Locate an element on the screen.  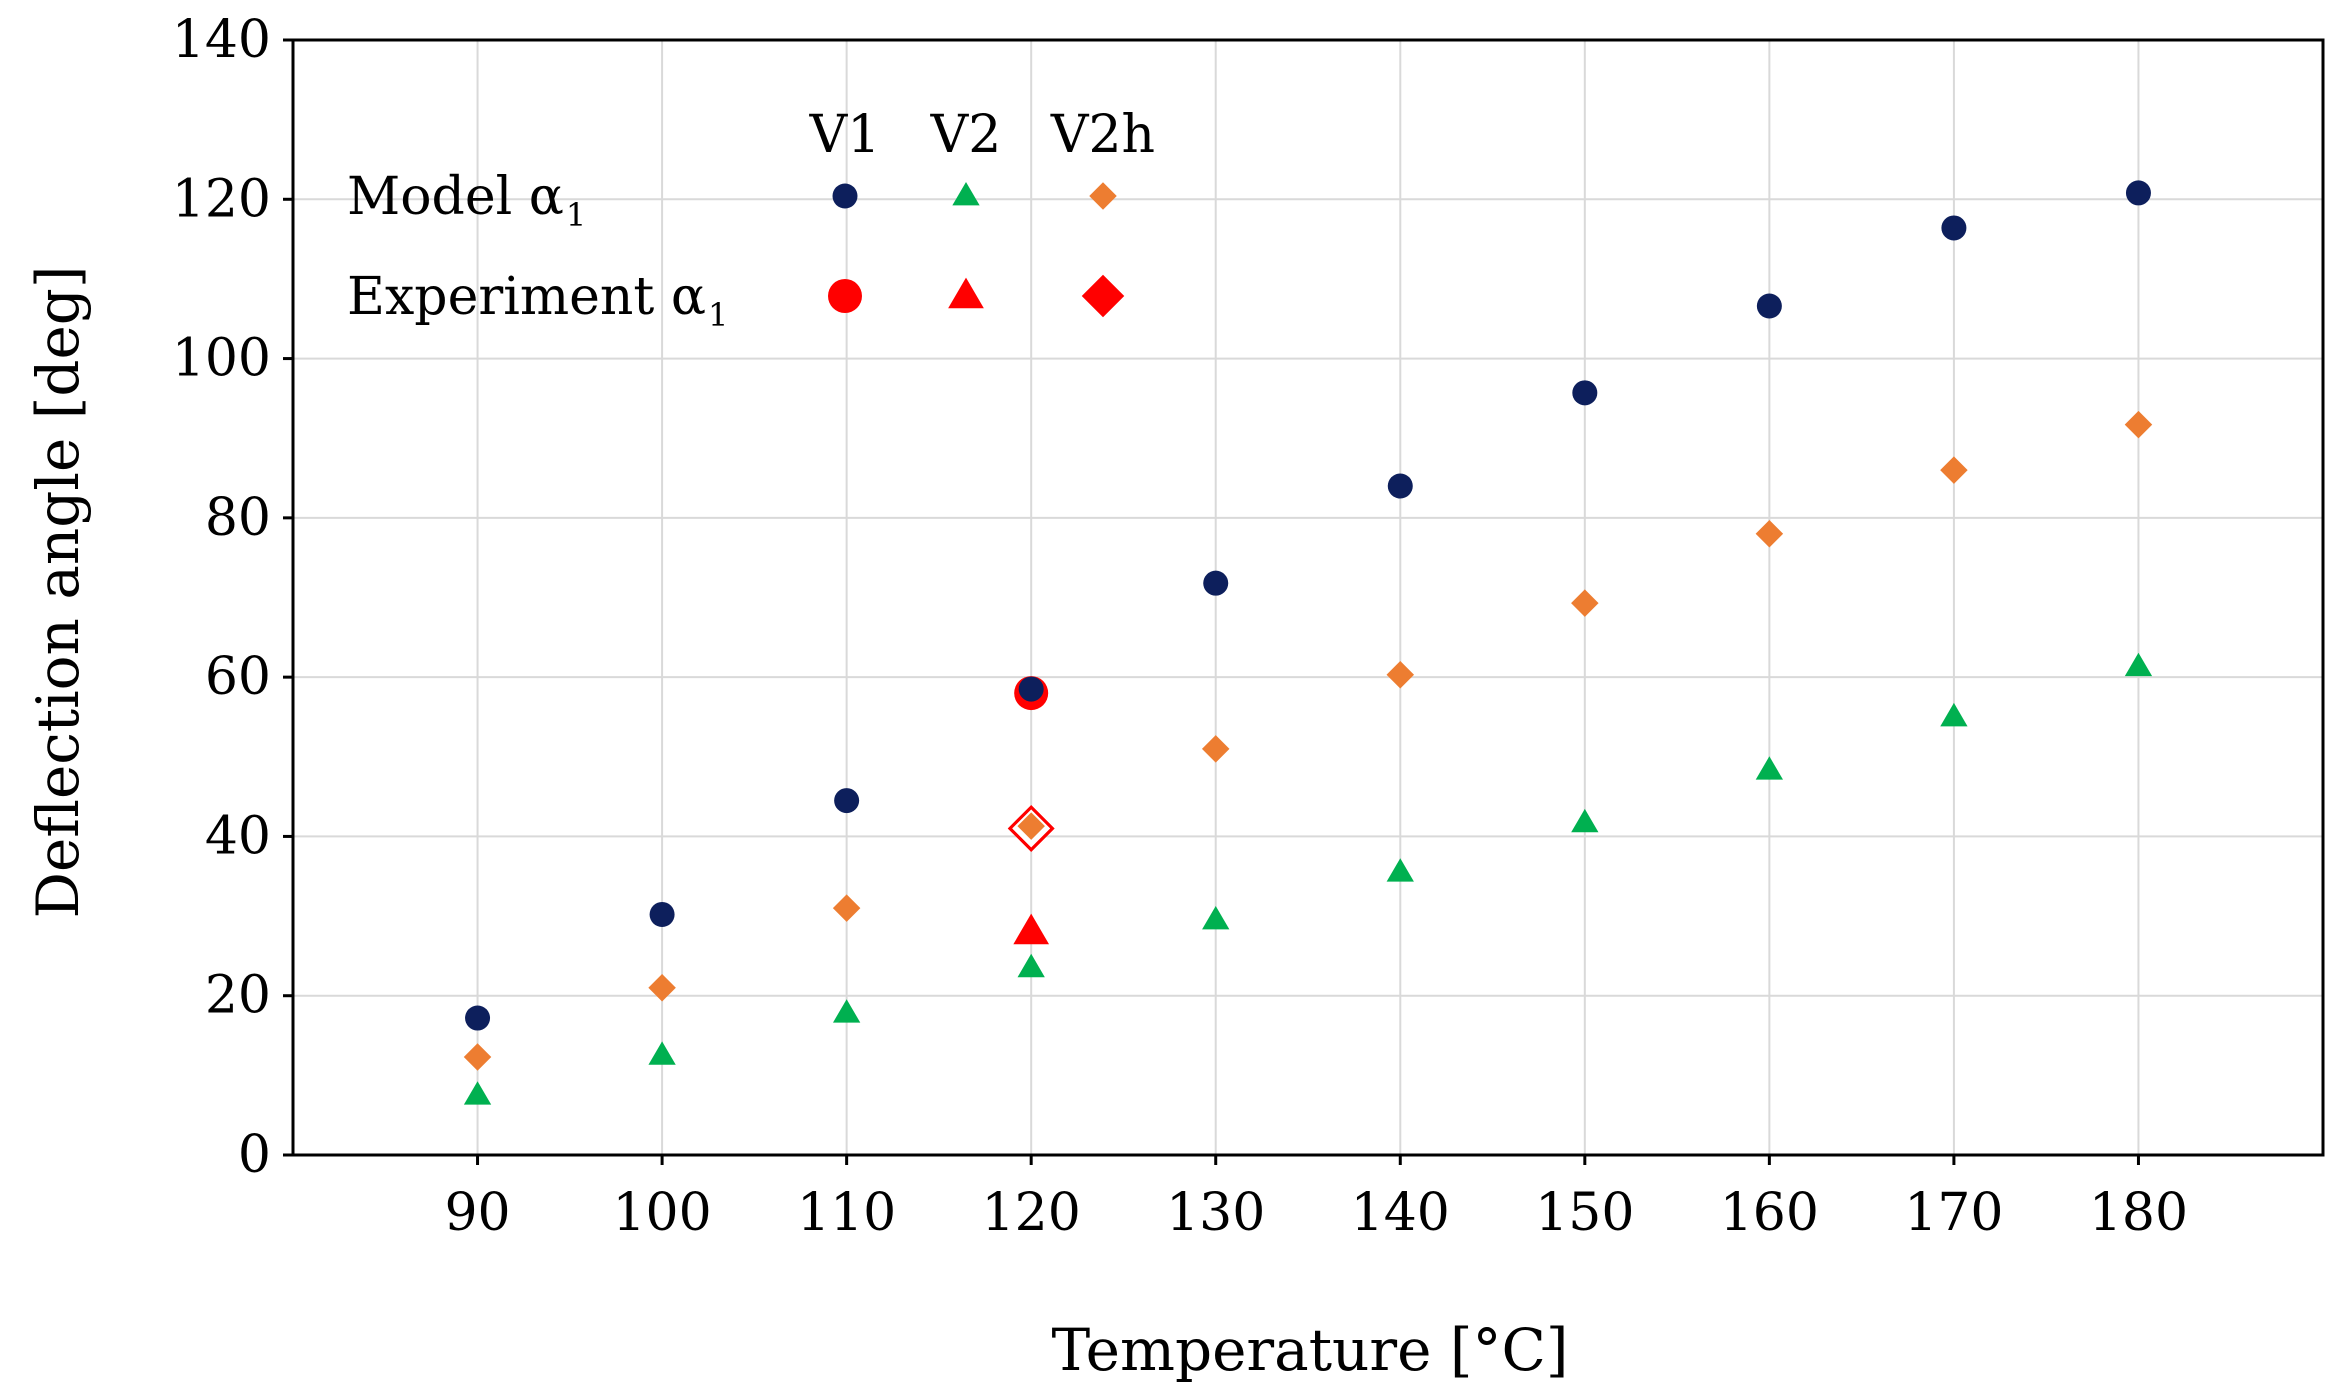
x-tick-label: 180 is located at coordinates (2138, 1213).